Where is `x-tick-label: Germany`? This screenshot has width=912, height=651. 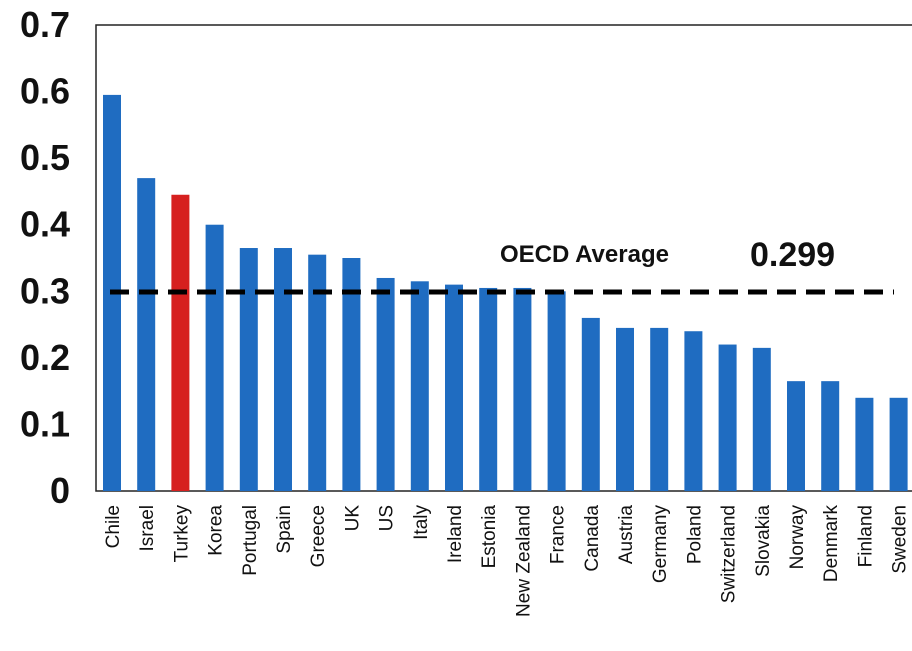
x-tick-label: Germany is located at coordinates (660, 544).